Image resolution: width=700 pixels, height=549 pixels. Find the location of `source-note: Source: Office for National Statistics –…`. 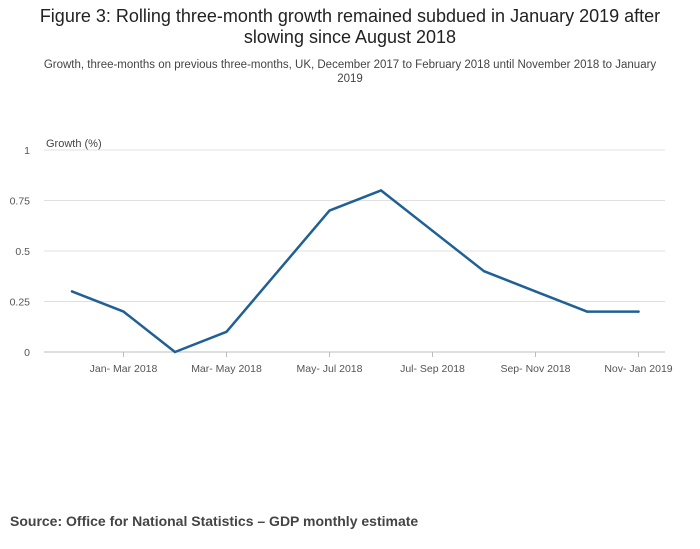

source-note: Source: Office for National Statistics –… is located at coordinates (214, 521).